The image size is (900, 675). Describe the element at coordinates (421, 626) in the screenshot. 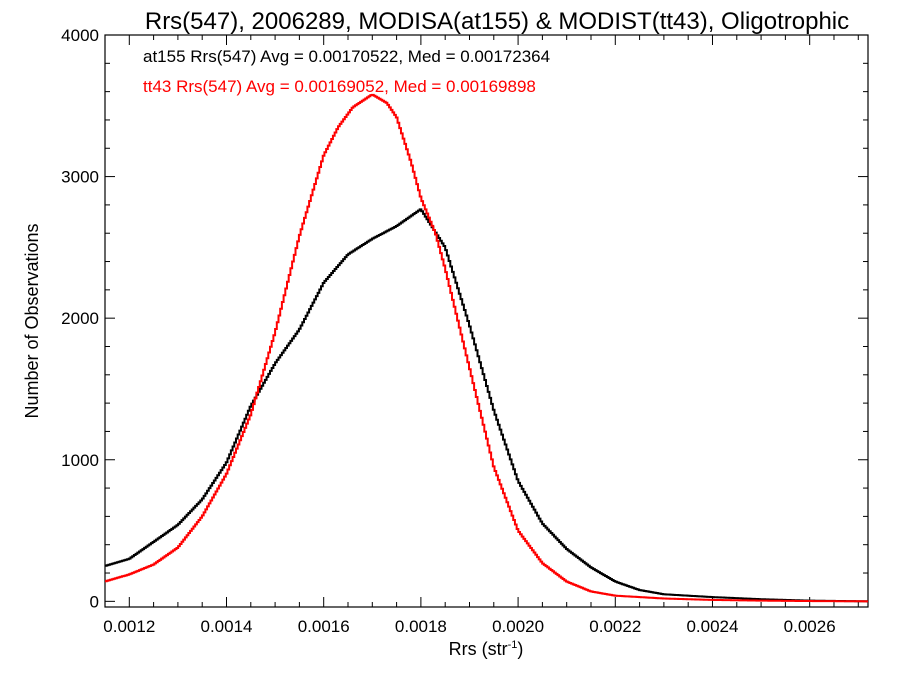

I see `x-tick-label: 0.0018` at that location.